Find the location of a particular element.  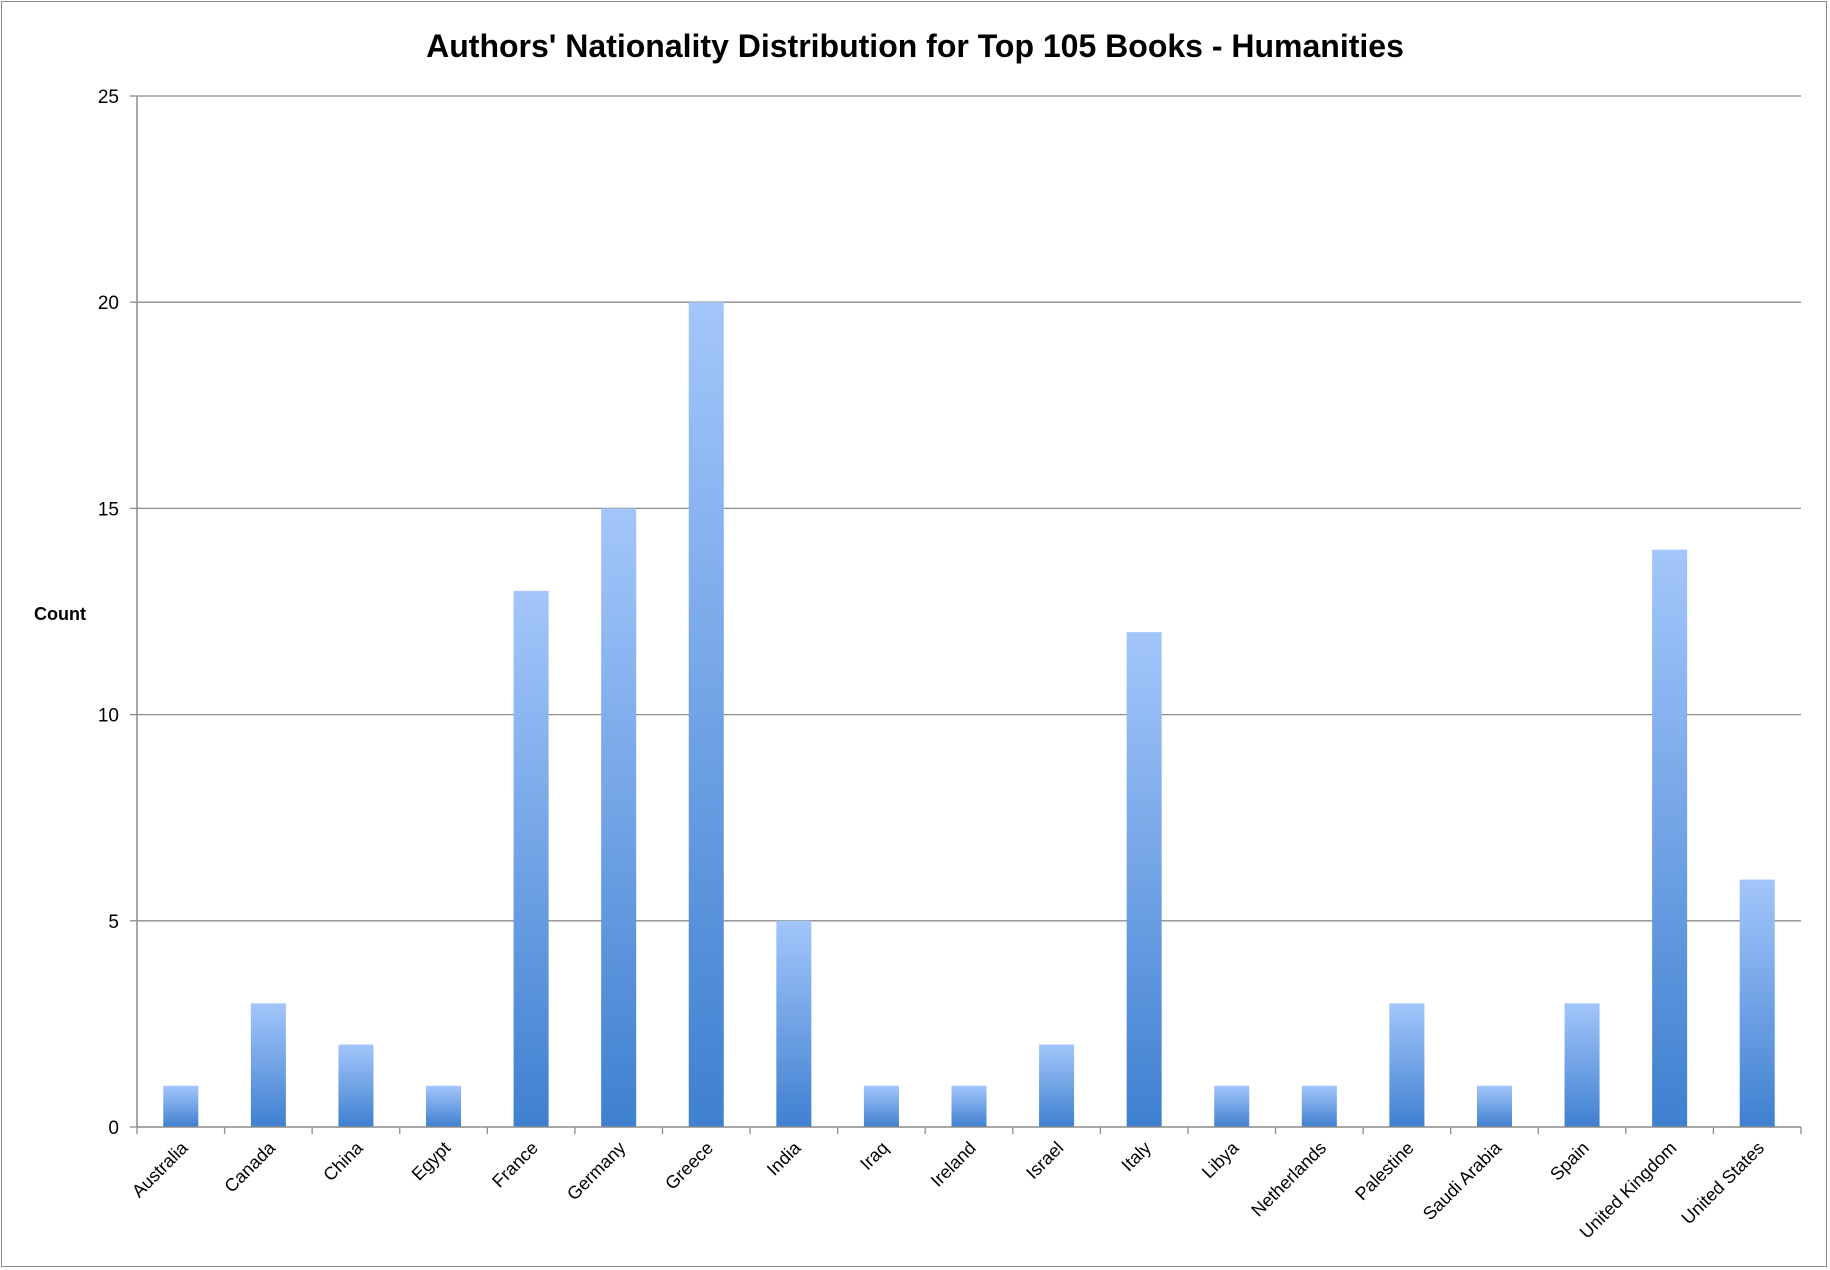

x-tick-label: Ireland is located at coordinates (953, 1164).